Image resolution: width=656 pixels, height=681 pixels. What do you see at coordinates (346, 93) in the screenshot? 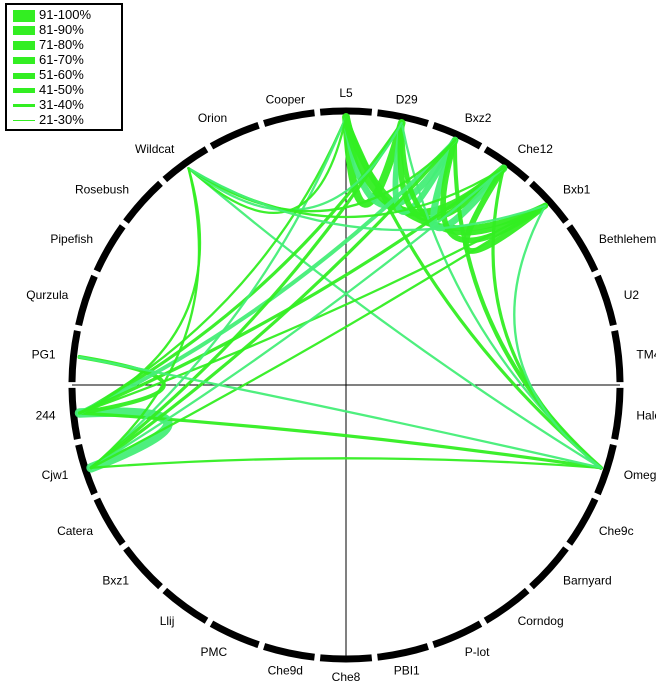
I see `node-label-l5: L5` at bounding box center [346, 93].